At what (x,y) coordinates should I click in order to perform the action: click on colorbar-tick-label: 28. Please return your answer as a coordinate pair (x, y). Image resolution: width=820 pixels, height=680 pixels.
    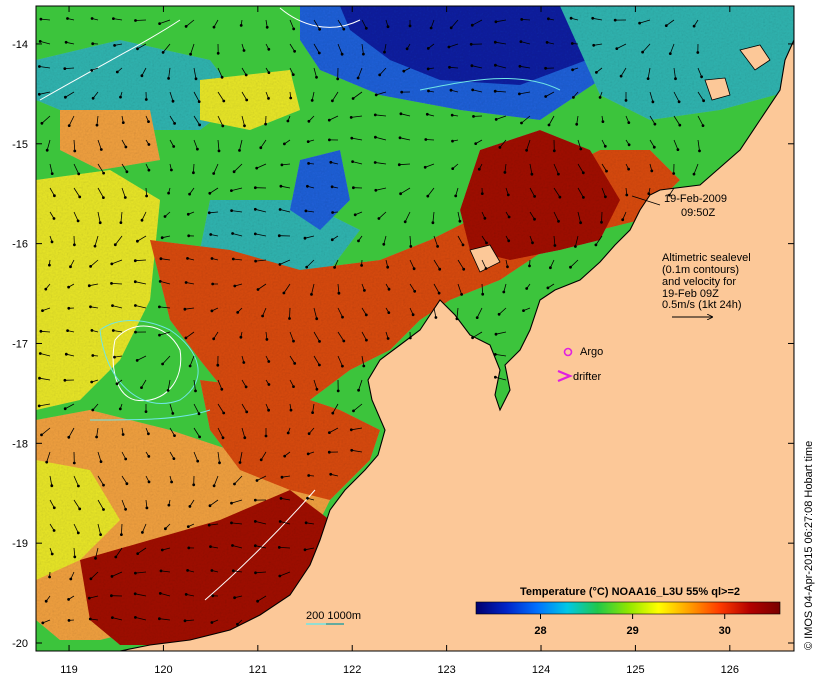
    Looking at the image, I should click on (540, 631).